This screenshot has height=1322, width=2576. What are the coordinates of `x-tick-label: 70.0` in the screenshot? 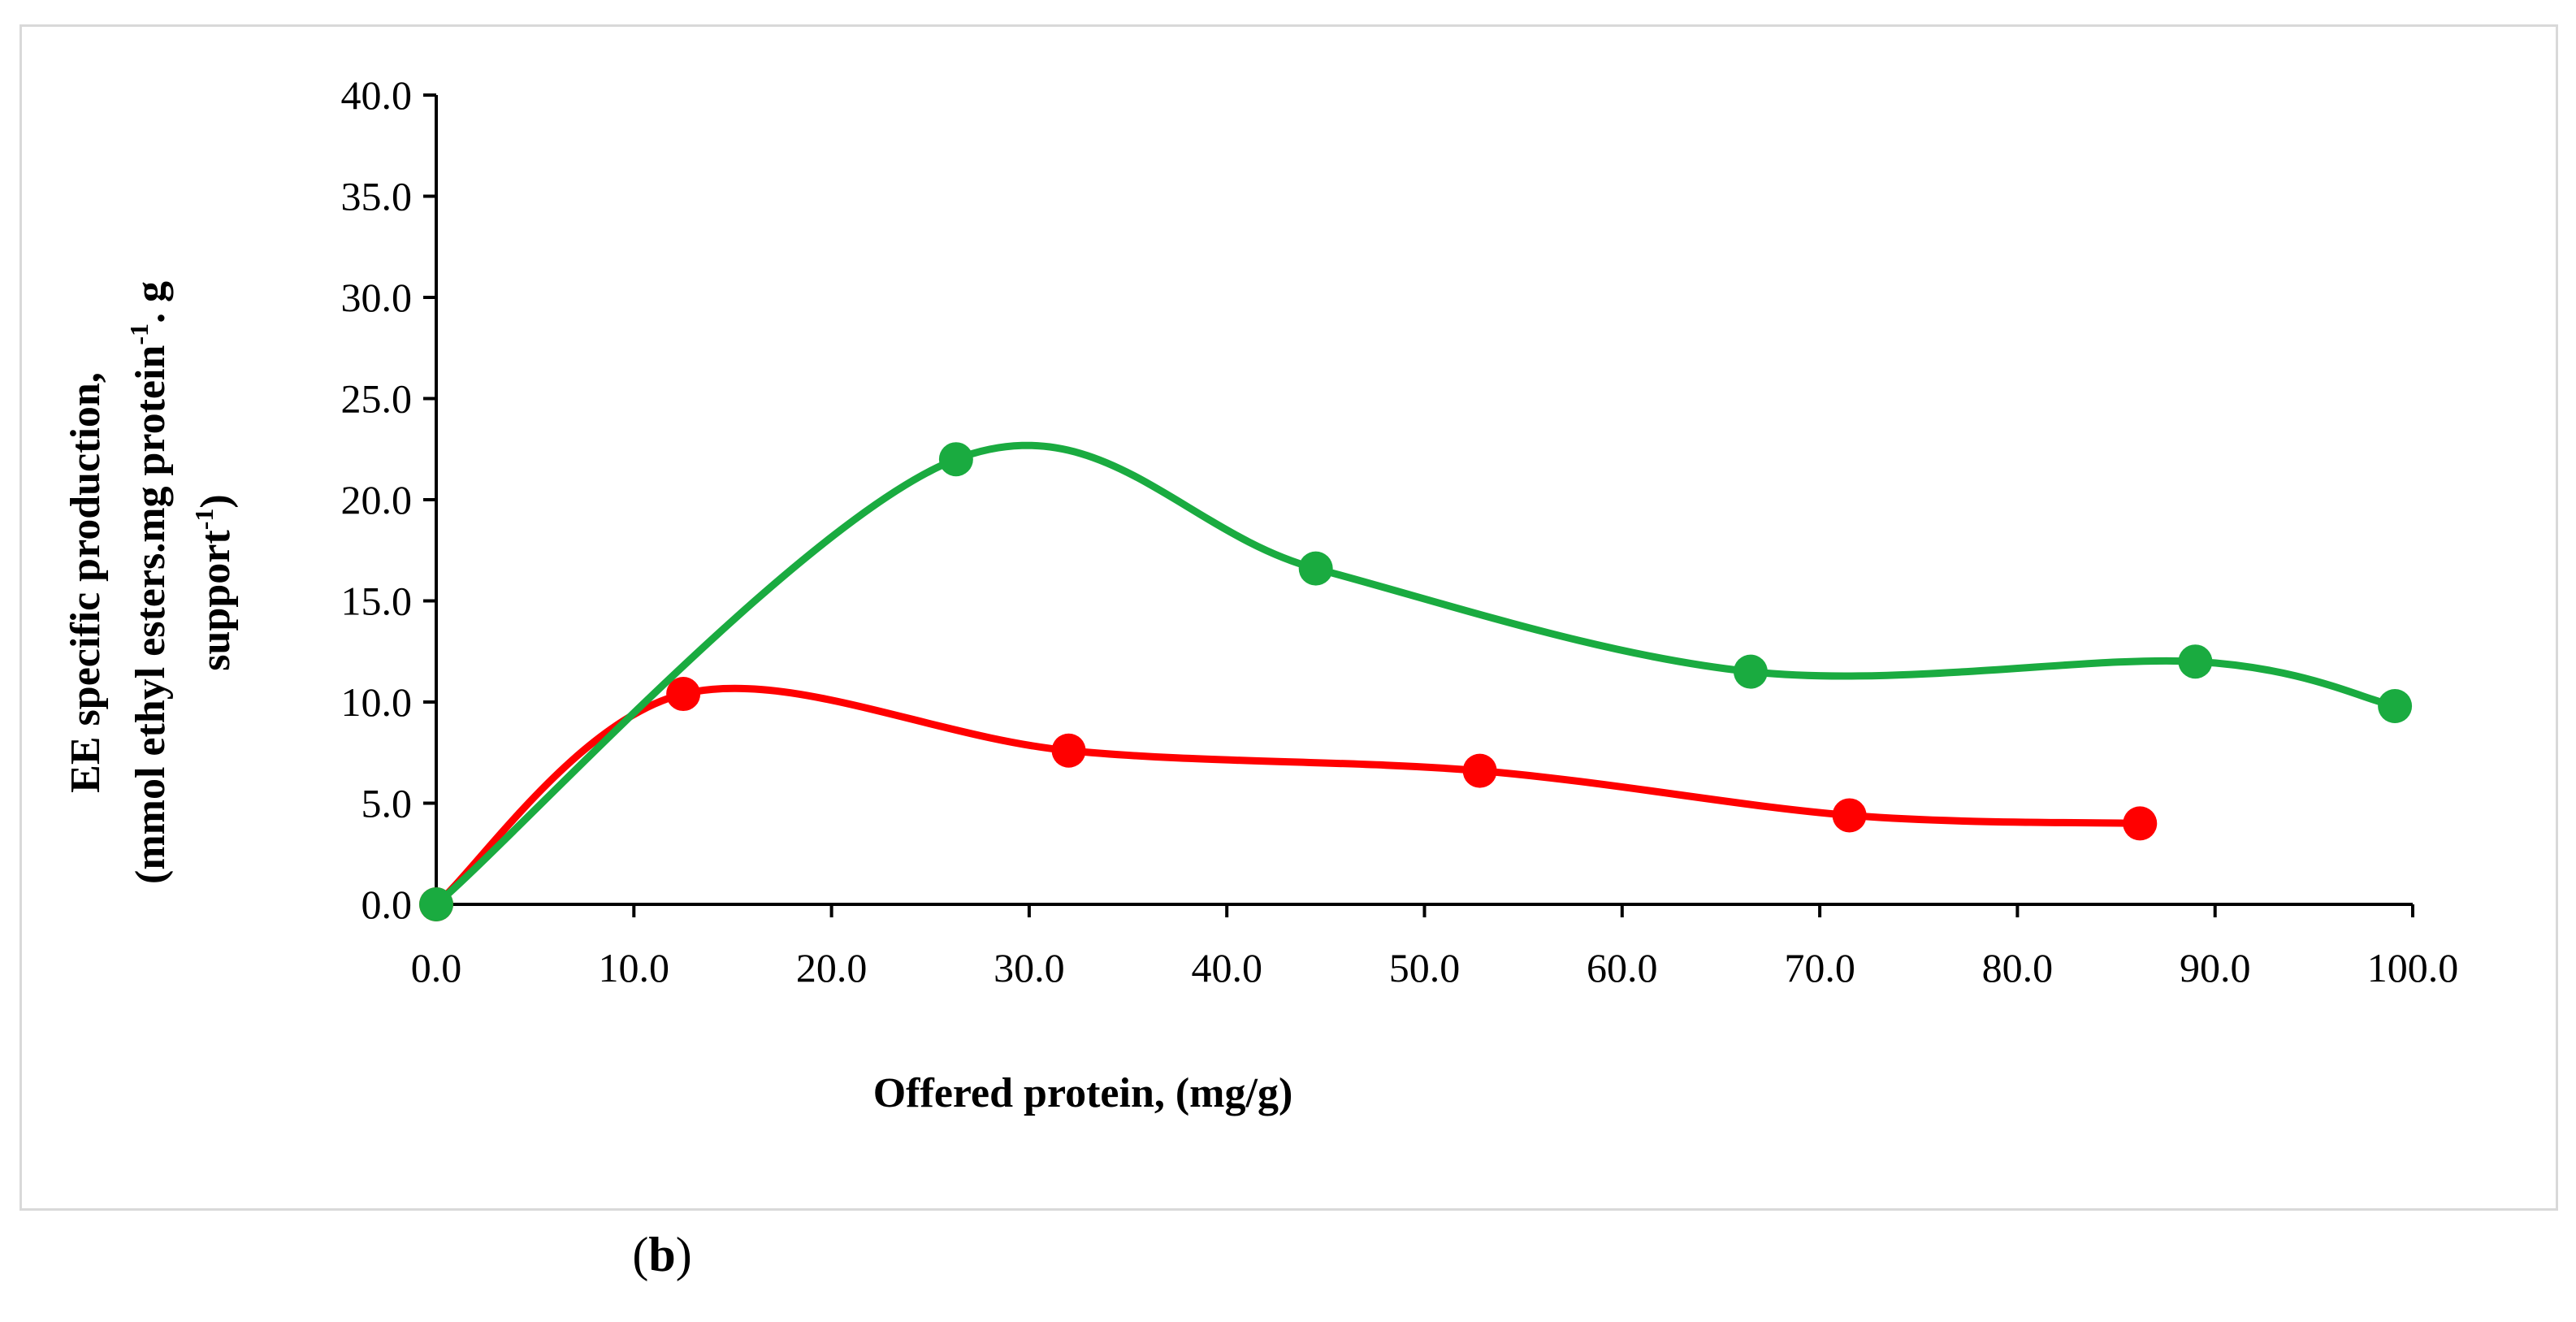 It's located at (1820, 967).